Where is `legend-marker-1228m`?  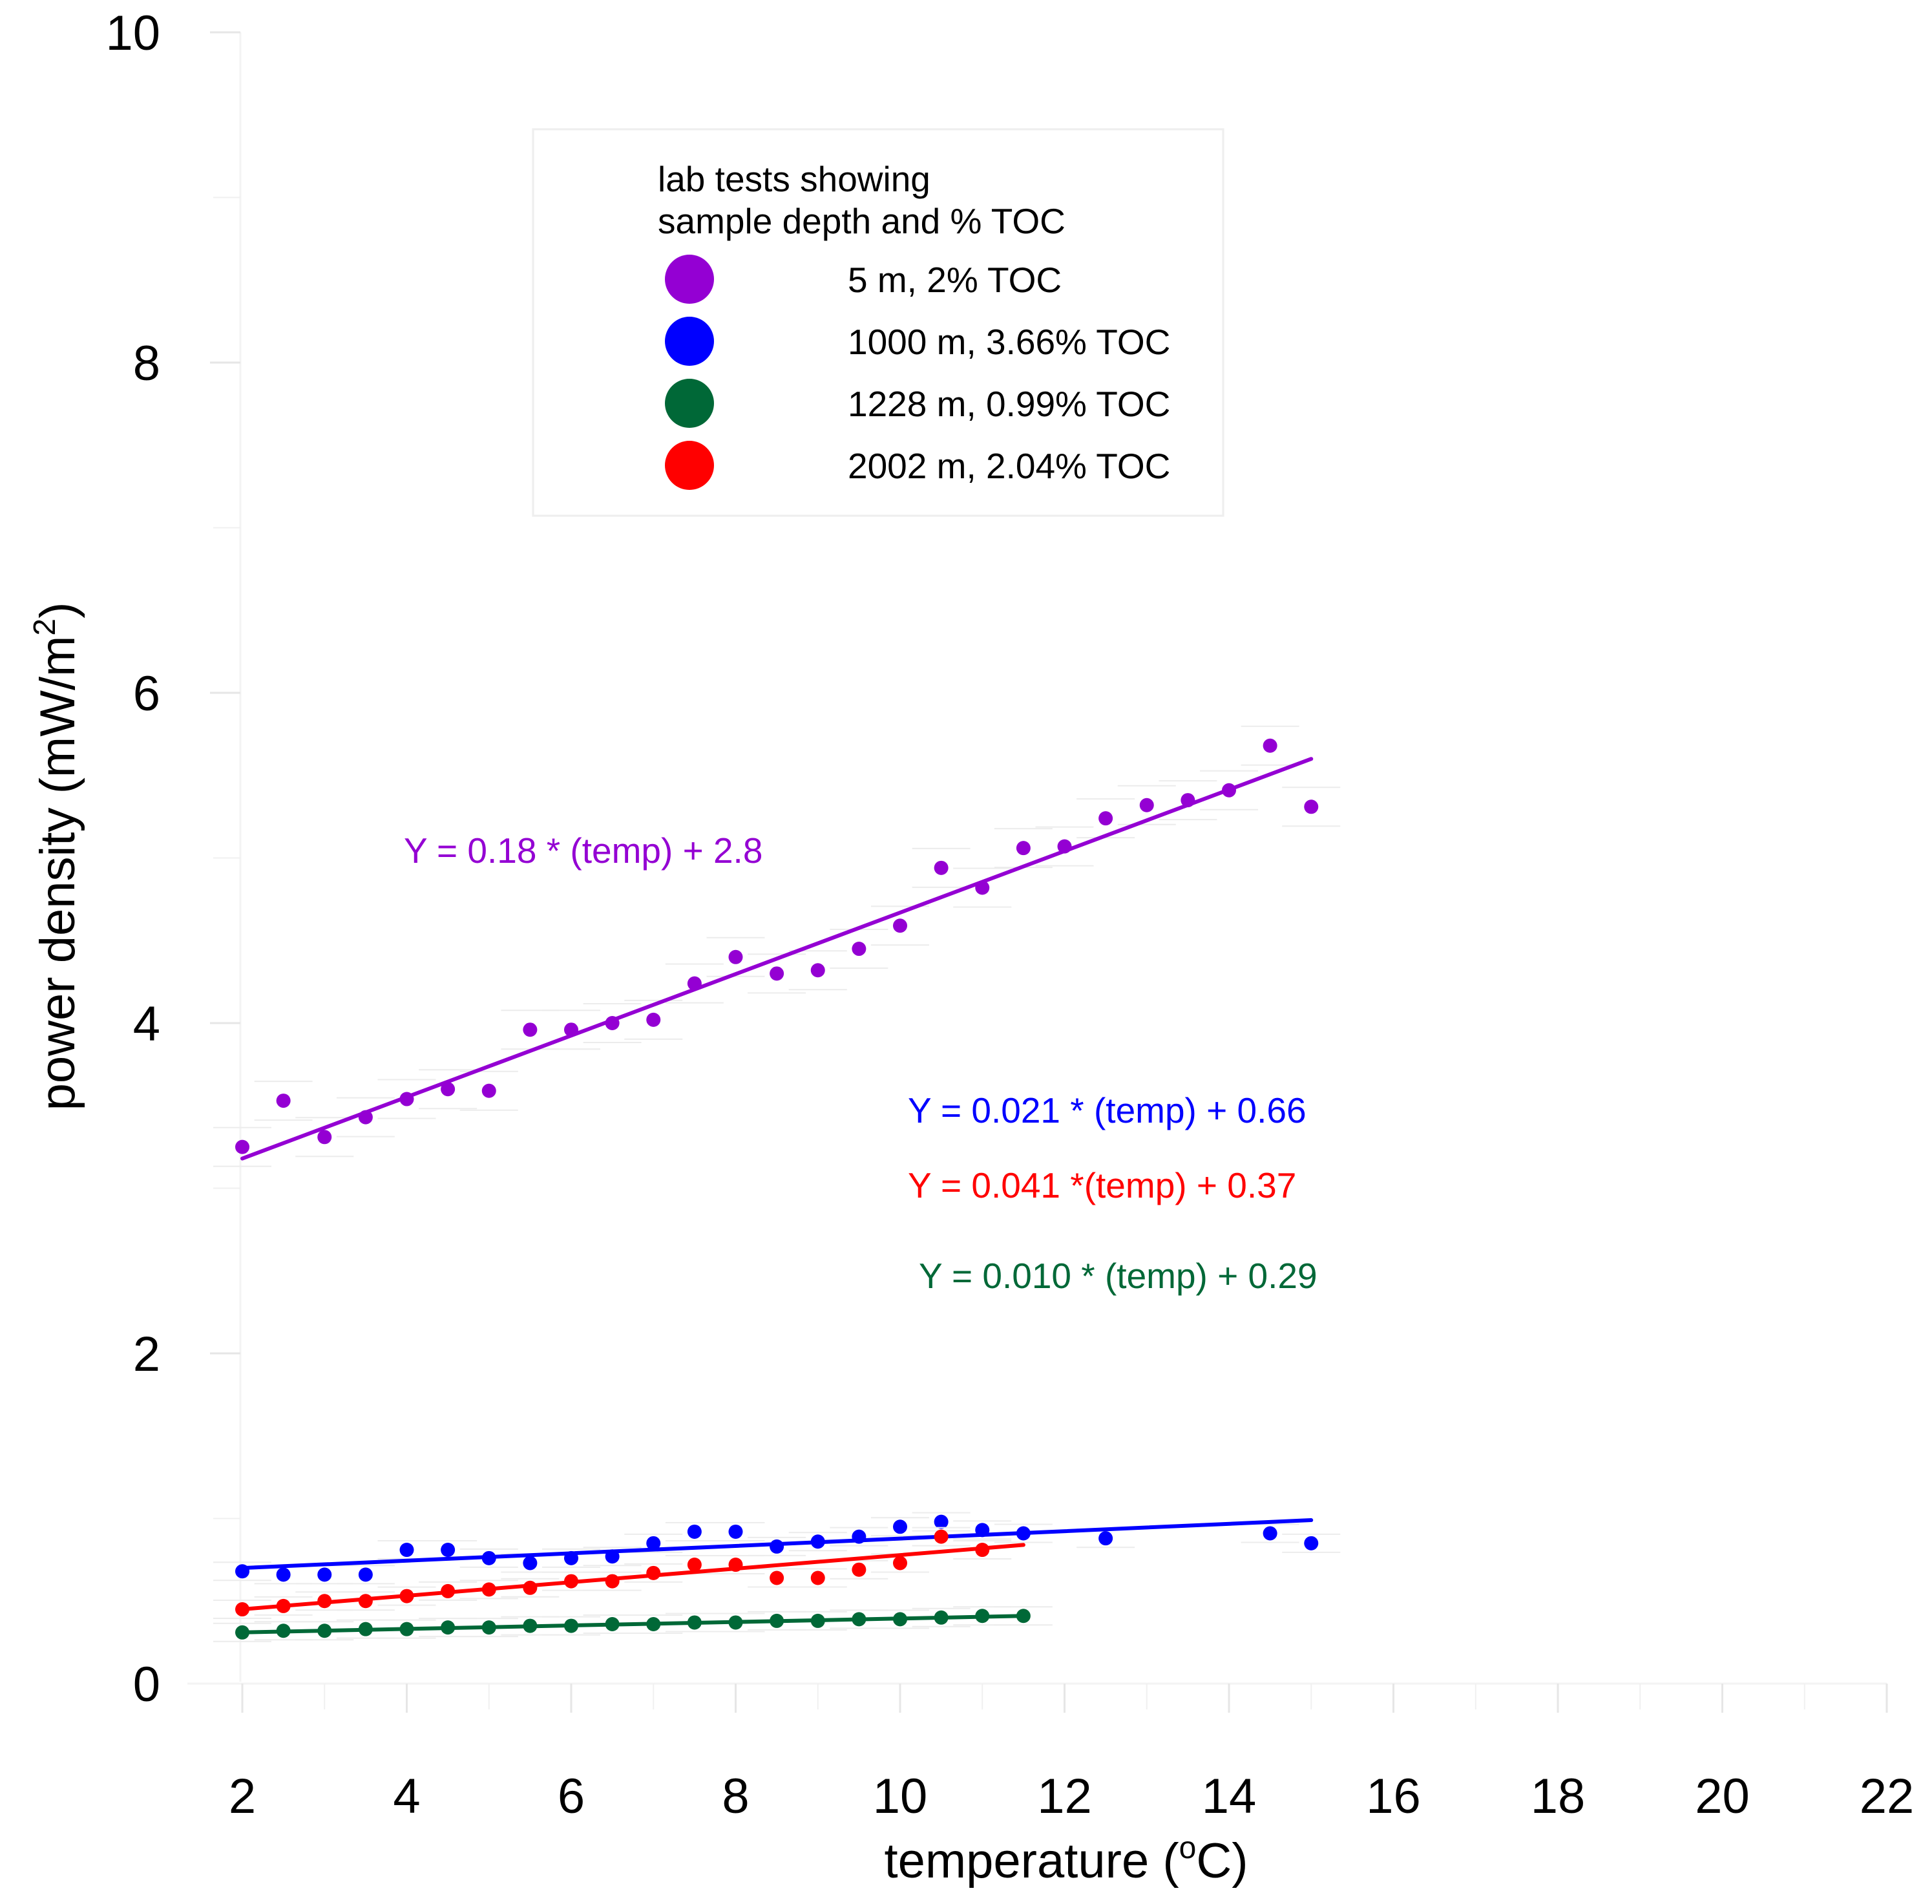
legend-marker-1228m is located at coordinates (689, 403).